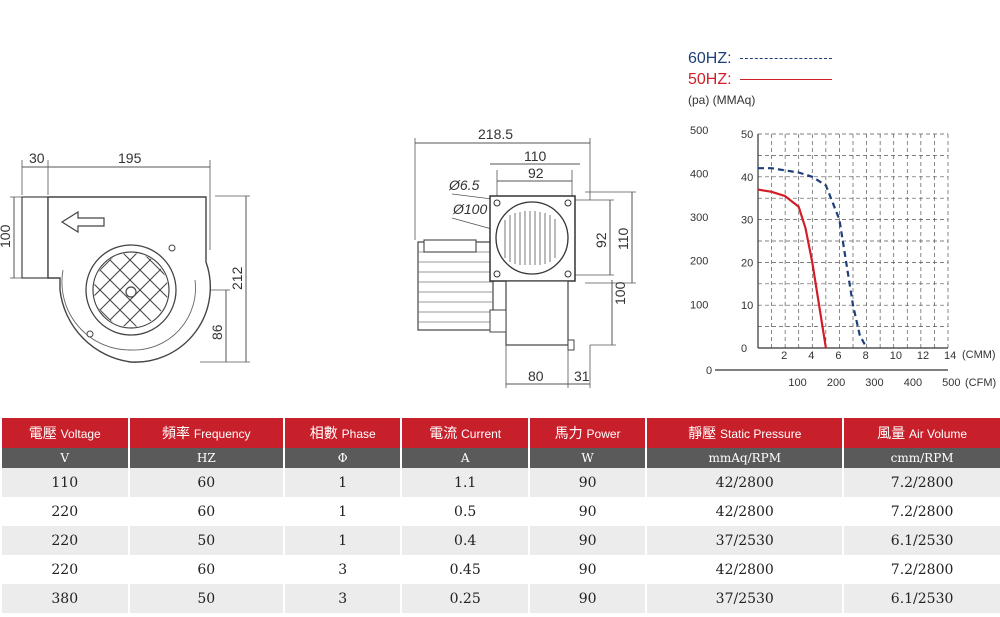 This screenshot has width=1000, height=617. What do you see at coordinates (913, 383) in the screenshot?
I see `x-tick-cfm: 400` at bounding box center [913, 383].